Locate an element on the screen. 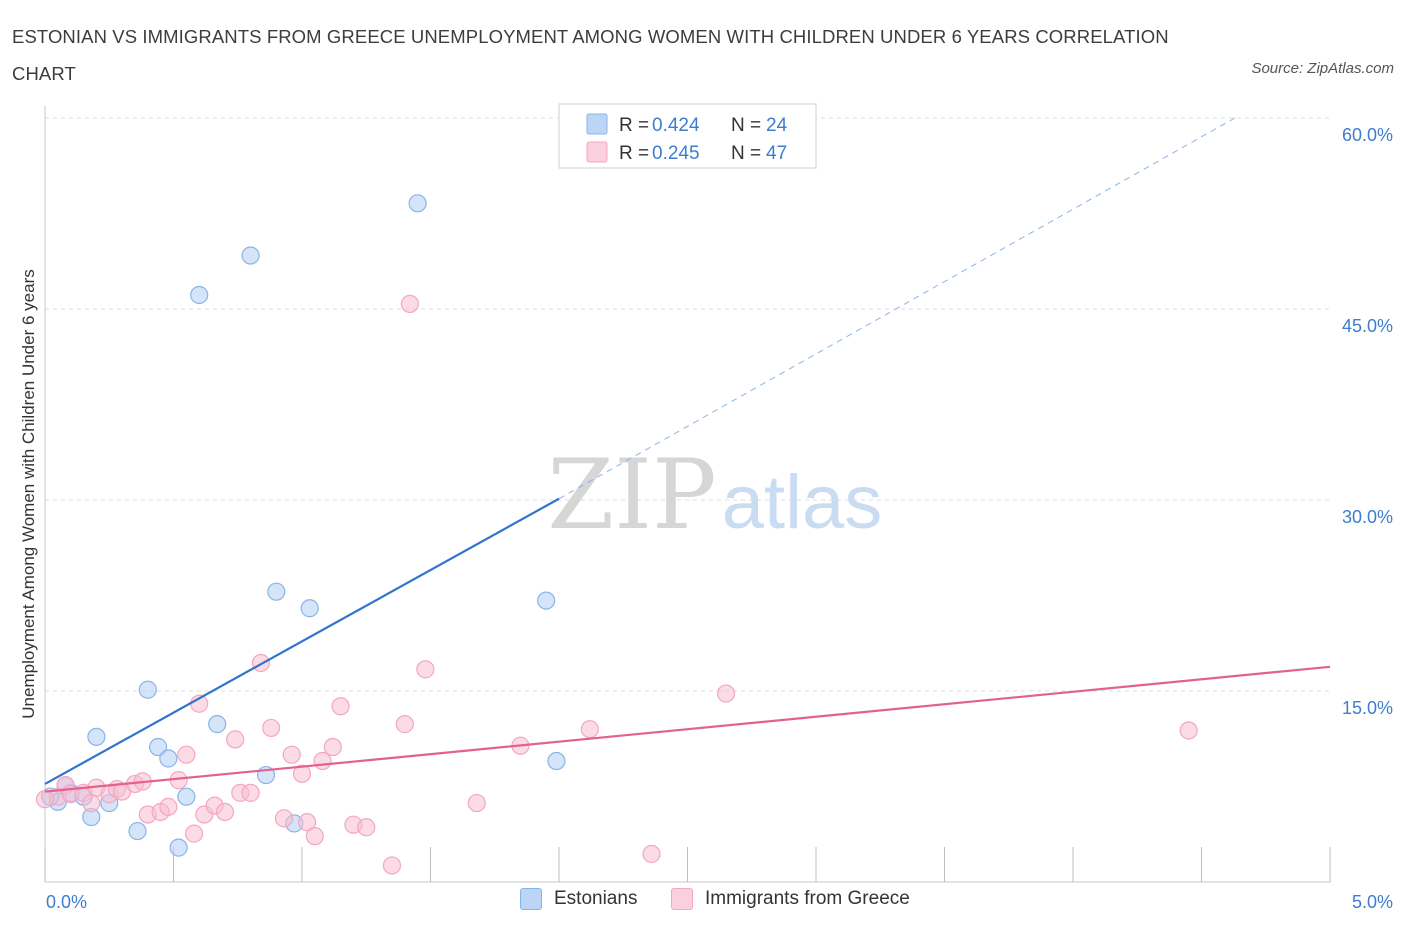 This screenshot has width=1406, height=930. legend-item-greece: Immigrants from Greece is located at coordinates (790, 899).